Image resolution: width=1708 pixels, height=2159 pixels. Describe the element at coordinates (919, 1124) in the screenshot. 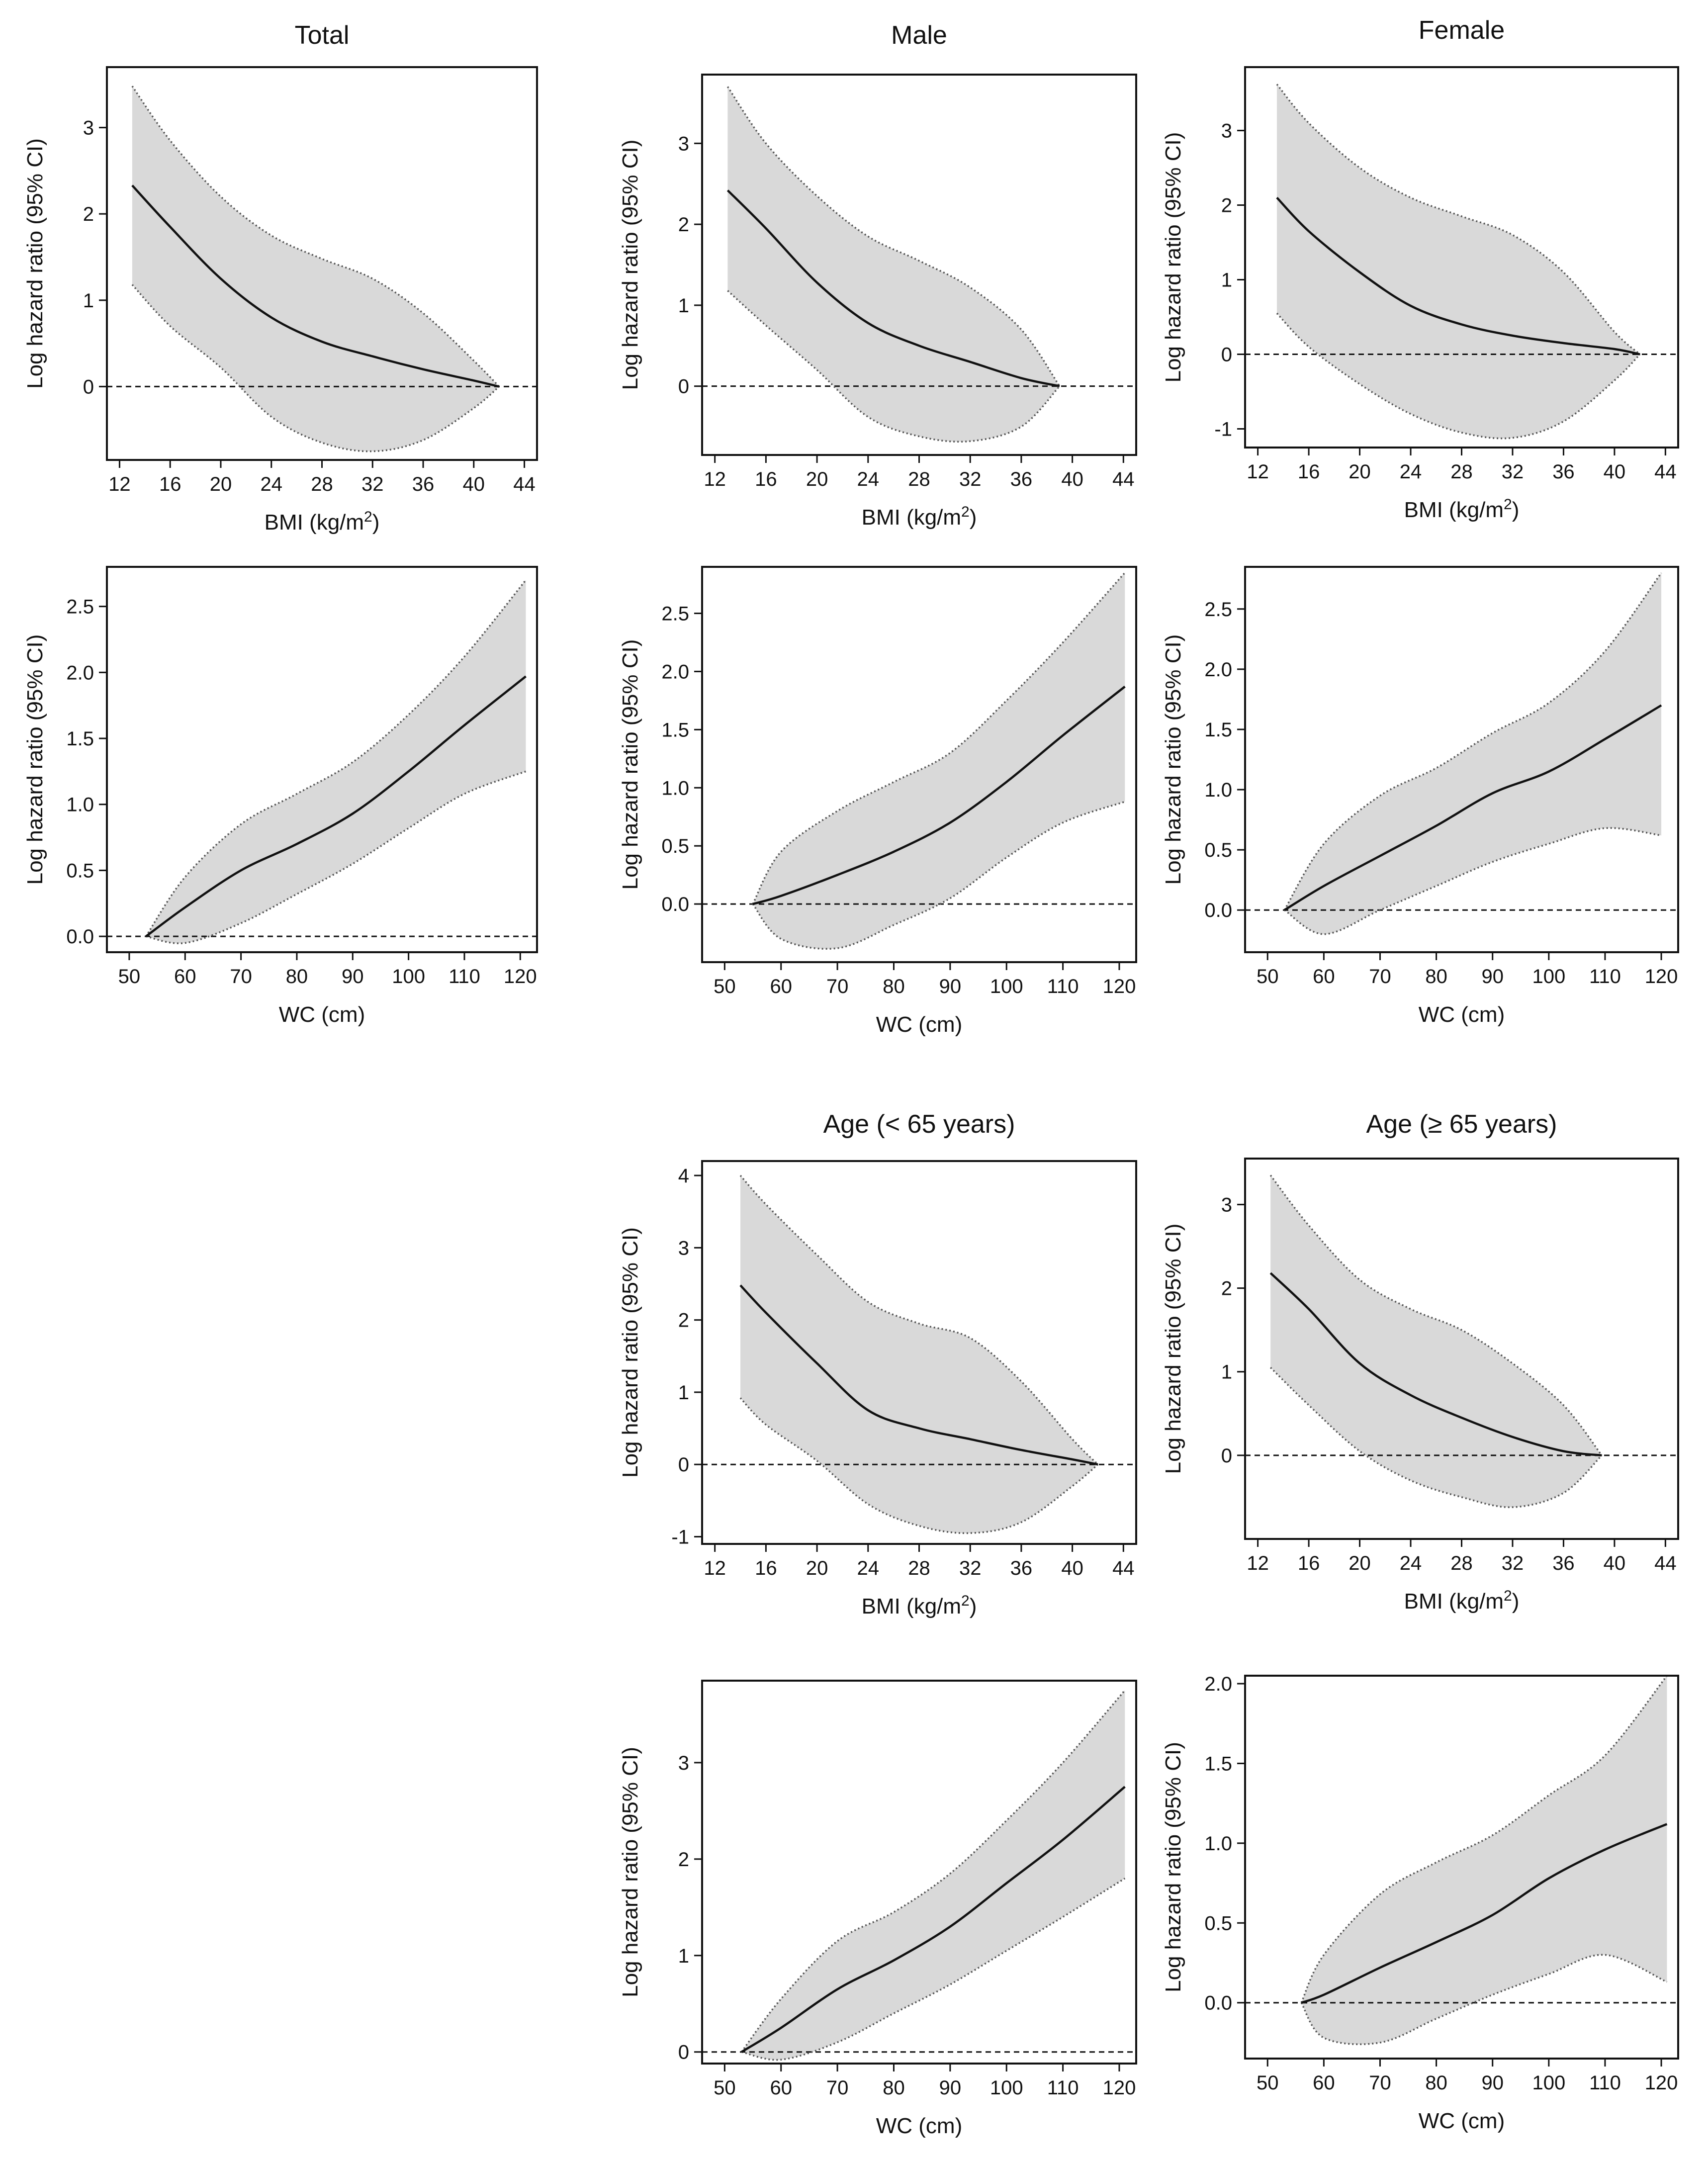

I see `panel-title: Age (< 65 years)` at that location.